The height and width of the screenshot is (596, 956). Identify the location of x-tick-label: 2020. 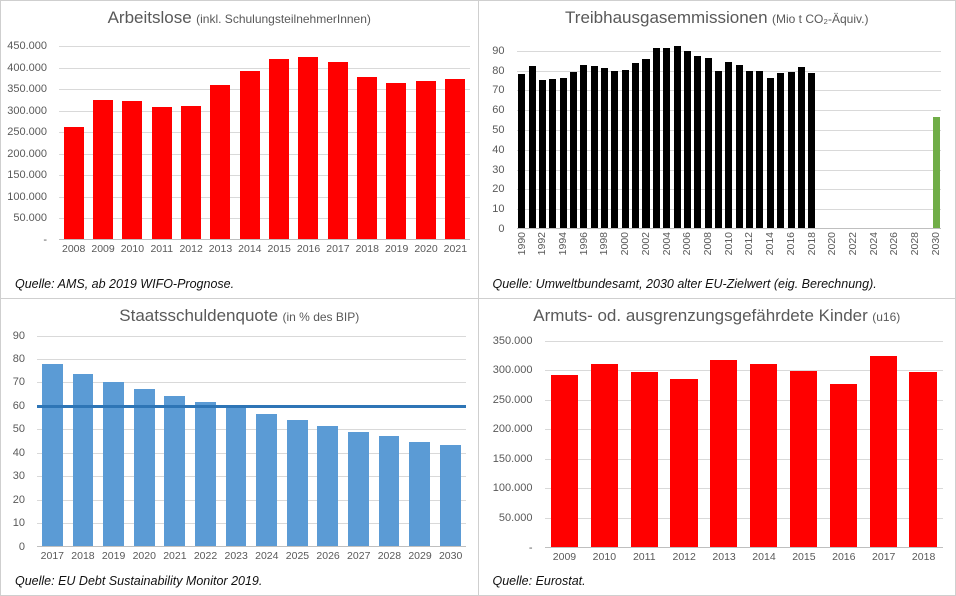
(832, 244).